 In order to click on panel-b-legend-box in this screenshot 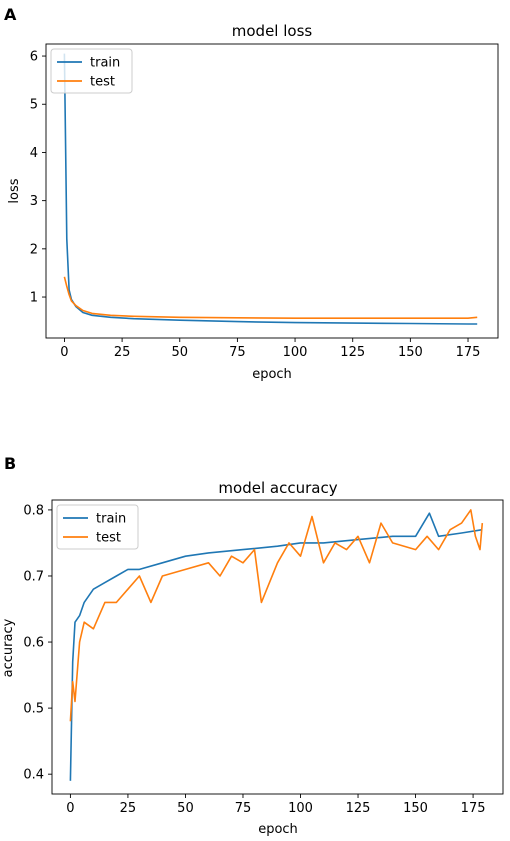, I will do `click(97, 527)`.